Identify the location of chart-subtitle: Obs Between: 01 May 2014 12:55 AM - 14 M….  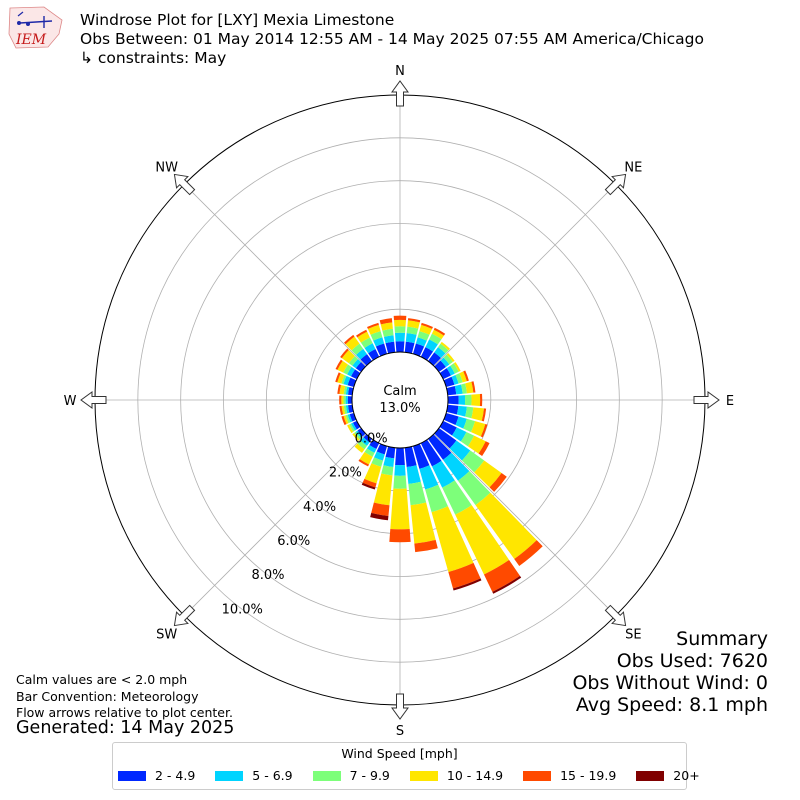
(392, 39).